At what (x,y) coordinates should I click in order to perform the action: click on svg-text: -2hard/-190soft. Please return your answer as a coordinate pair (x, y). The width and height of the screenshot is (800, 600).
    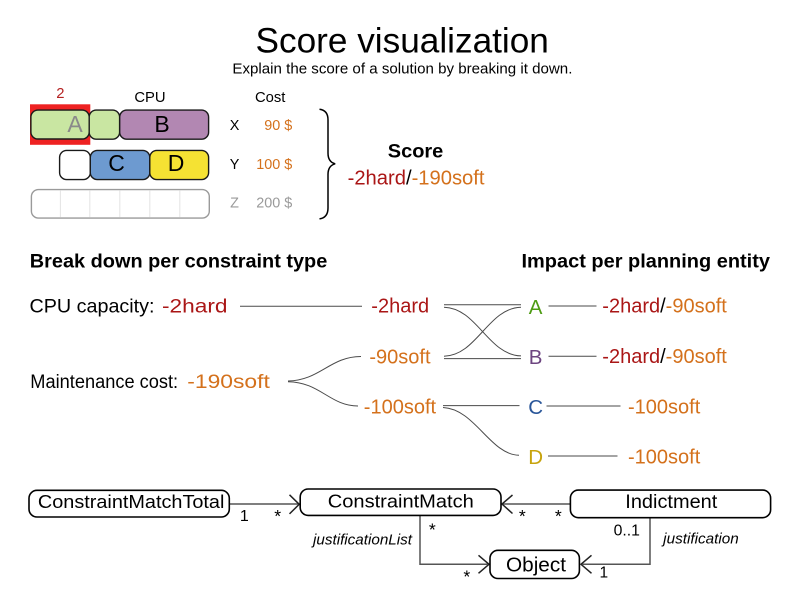
    Looking at the image, I should click on (416, 178).